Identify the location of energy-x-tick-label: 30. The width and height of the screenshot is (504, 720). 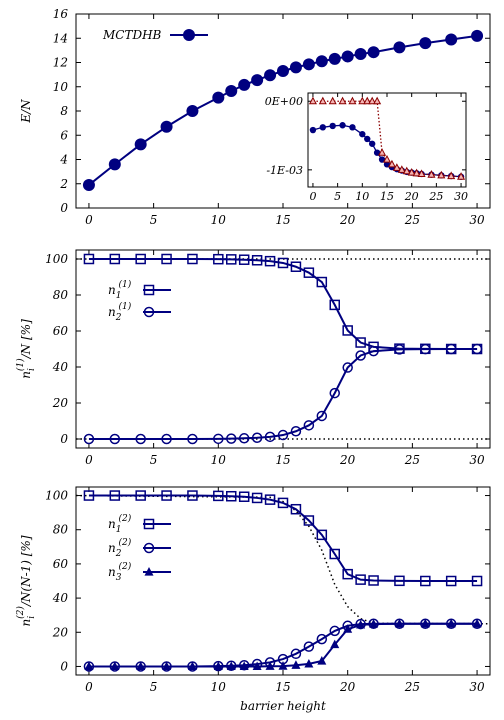
(477, 220).